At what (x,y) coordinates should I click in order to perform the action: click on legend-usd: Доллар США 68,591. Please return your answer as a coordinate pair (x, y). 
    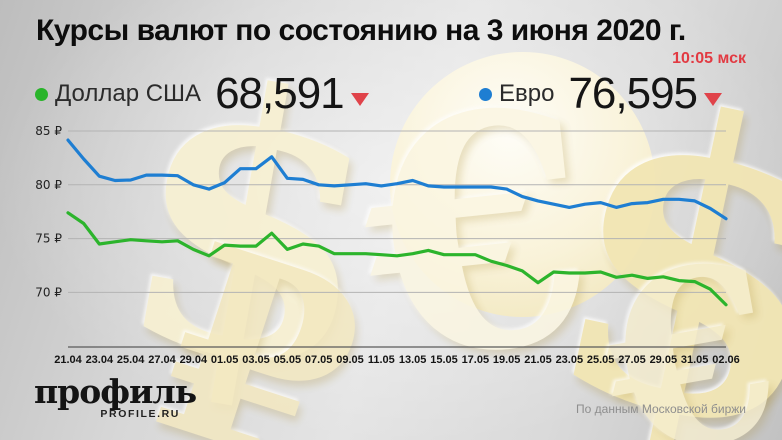
    Looking at the image, I should click on (202, 94).